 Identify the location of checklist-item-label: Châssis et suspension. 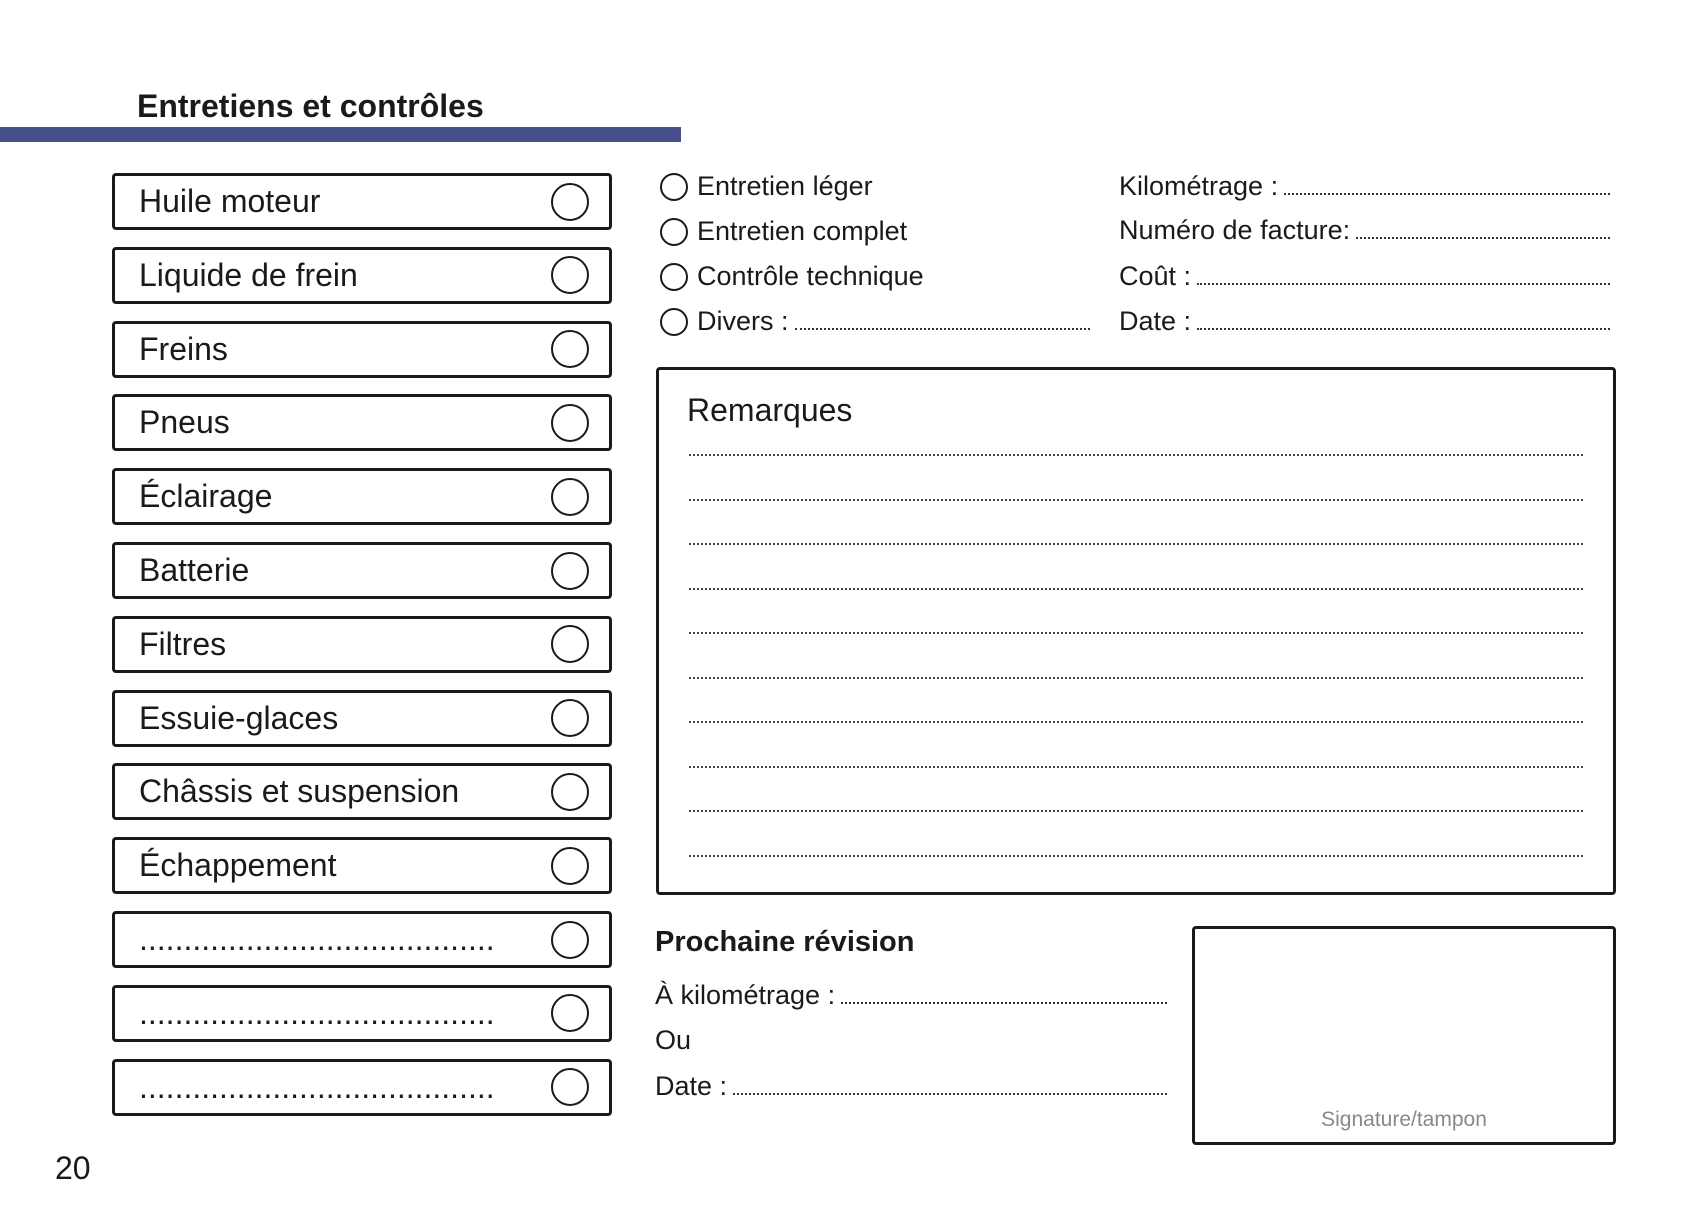
(299, 791).